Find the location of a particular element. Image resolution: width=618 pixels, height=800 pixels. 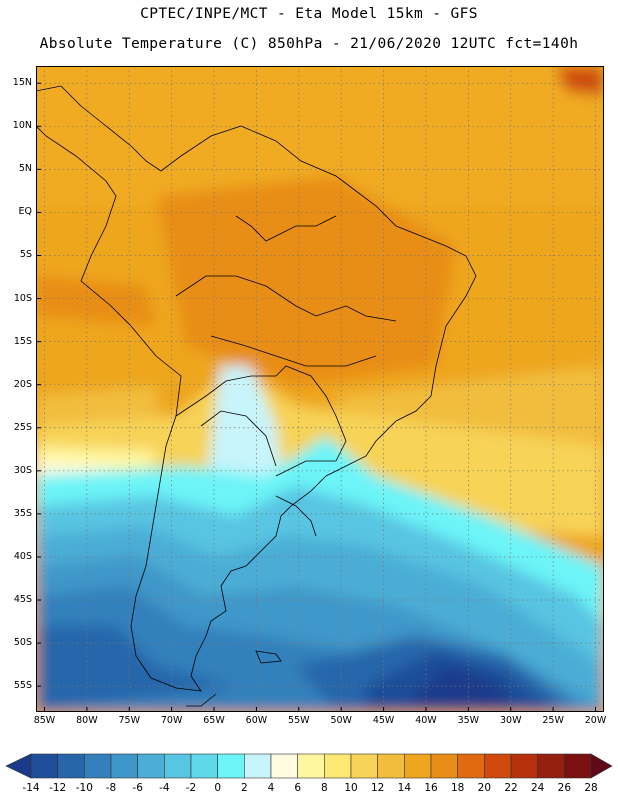

lon-tick-label: 30W is located at coordinates (510, 720).